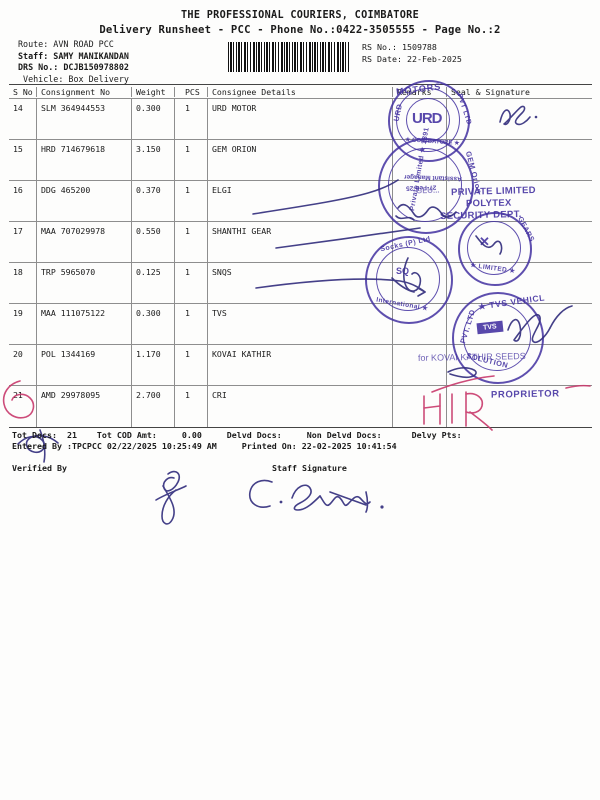  What do you see at coordinates (153, 160) in the screenshot?
I see `cell-weight: 3.150` at bounding box center [153, 160].